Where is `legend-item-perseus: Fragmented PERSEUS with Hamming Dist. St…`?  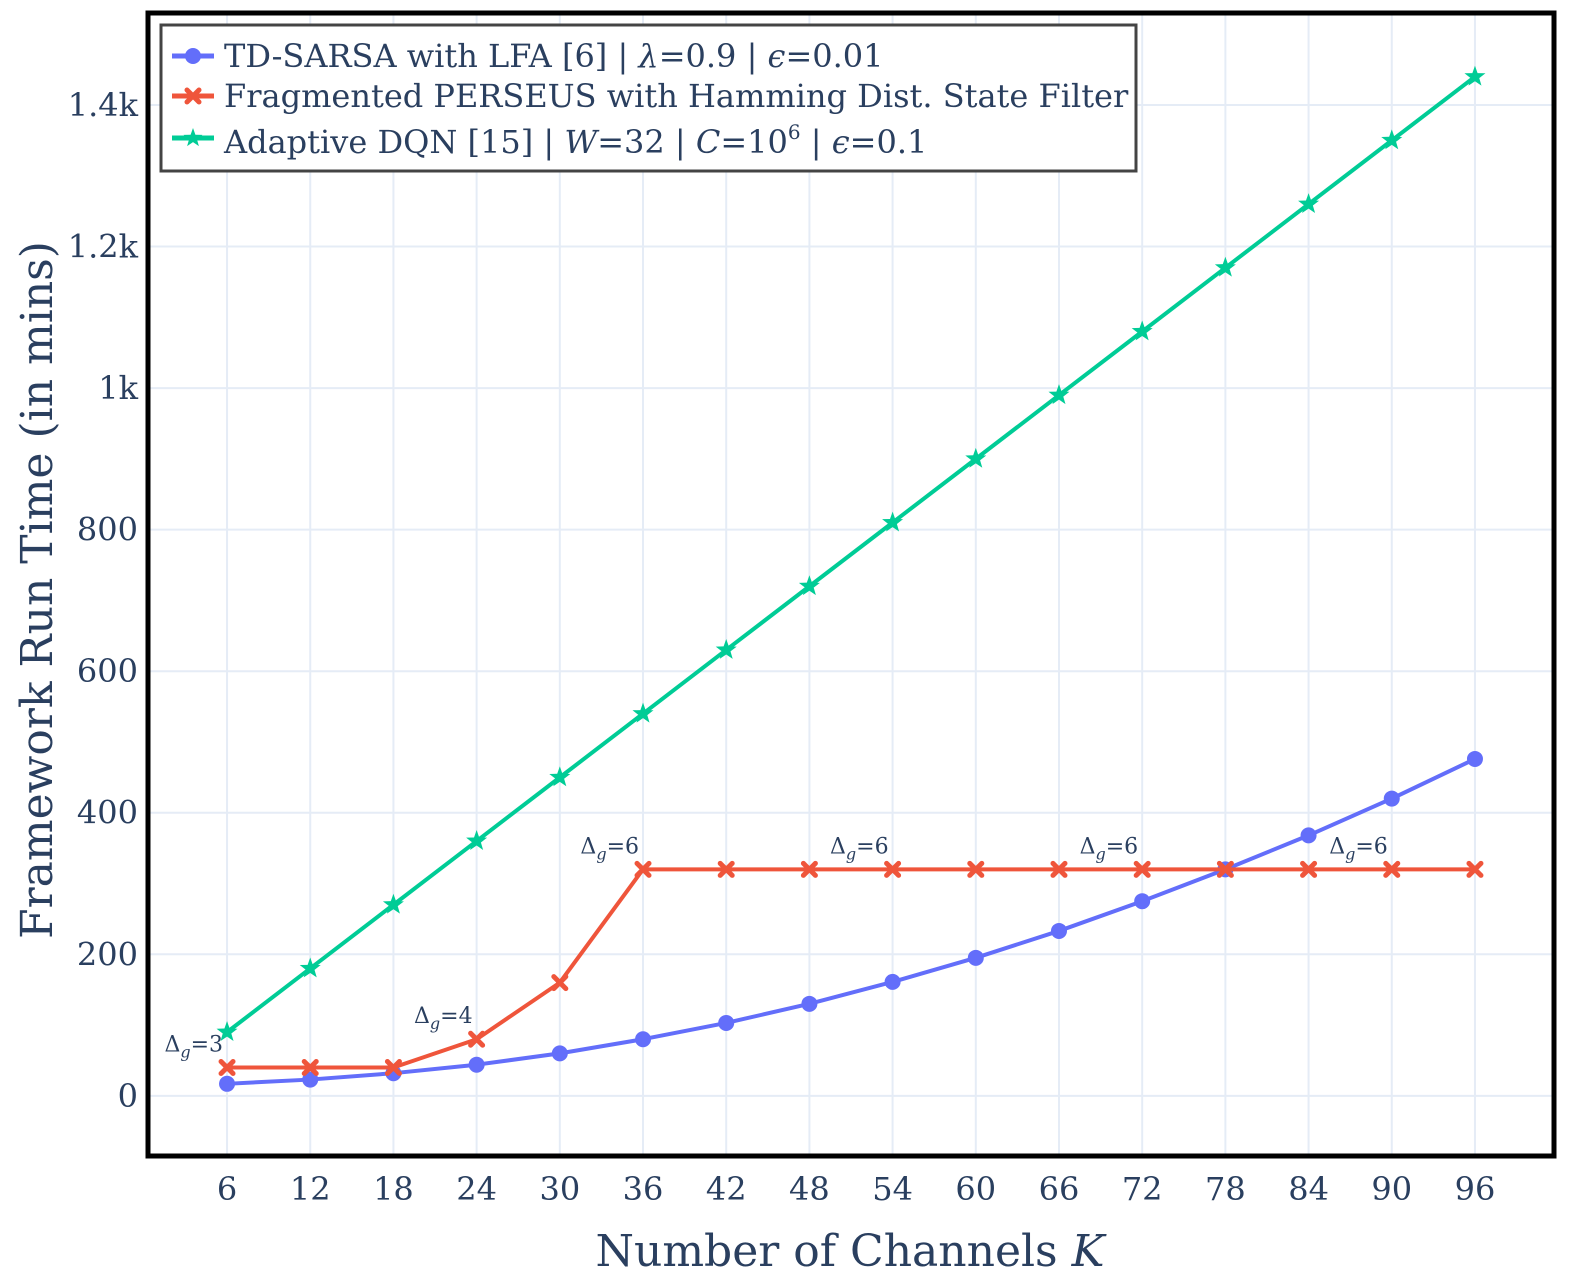
legend-item-perseus: Fragmented PERSEUS with Hamming Dist. St… is located at coordinates (650, 96).